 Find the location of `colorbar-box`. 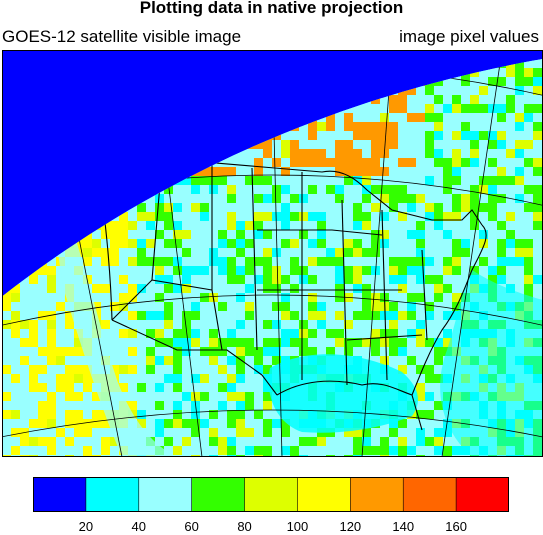

colorbar-box is located at coordinates (60, 494).